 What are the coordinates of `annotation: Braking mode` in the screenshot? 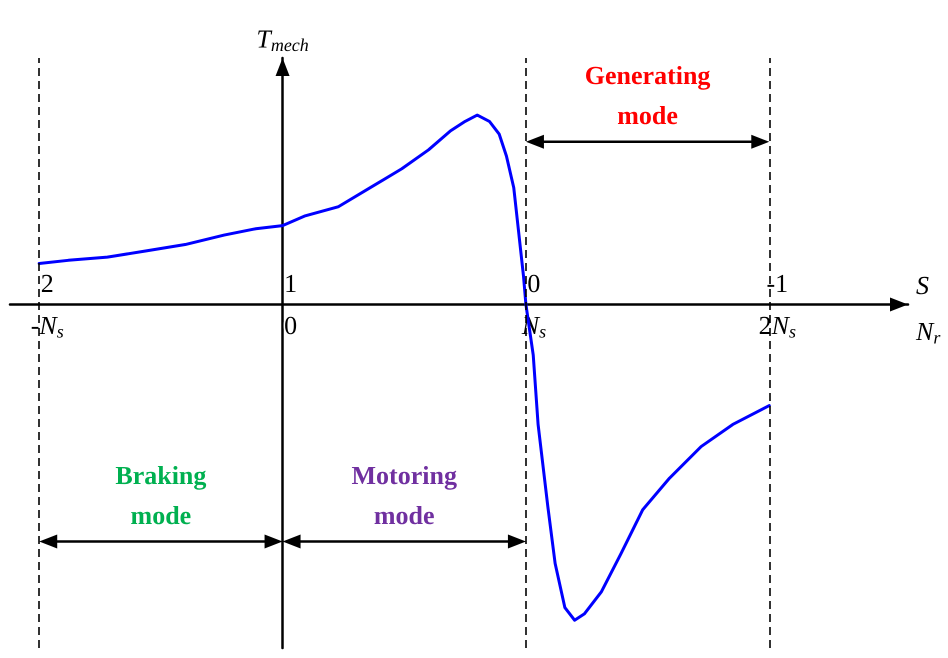 It's located at (161, 496).